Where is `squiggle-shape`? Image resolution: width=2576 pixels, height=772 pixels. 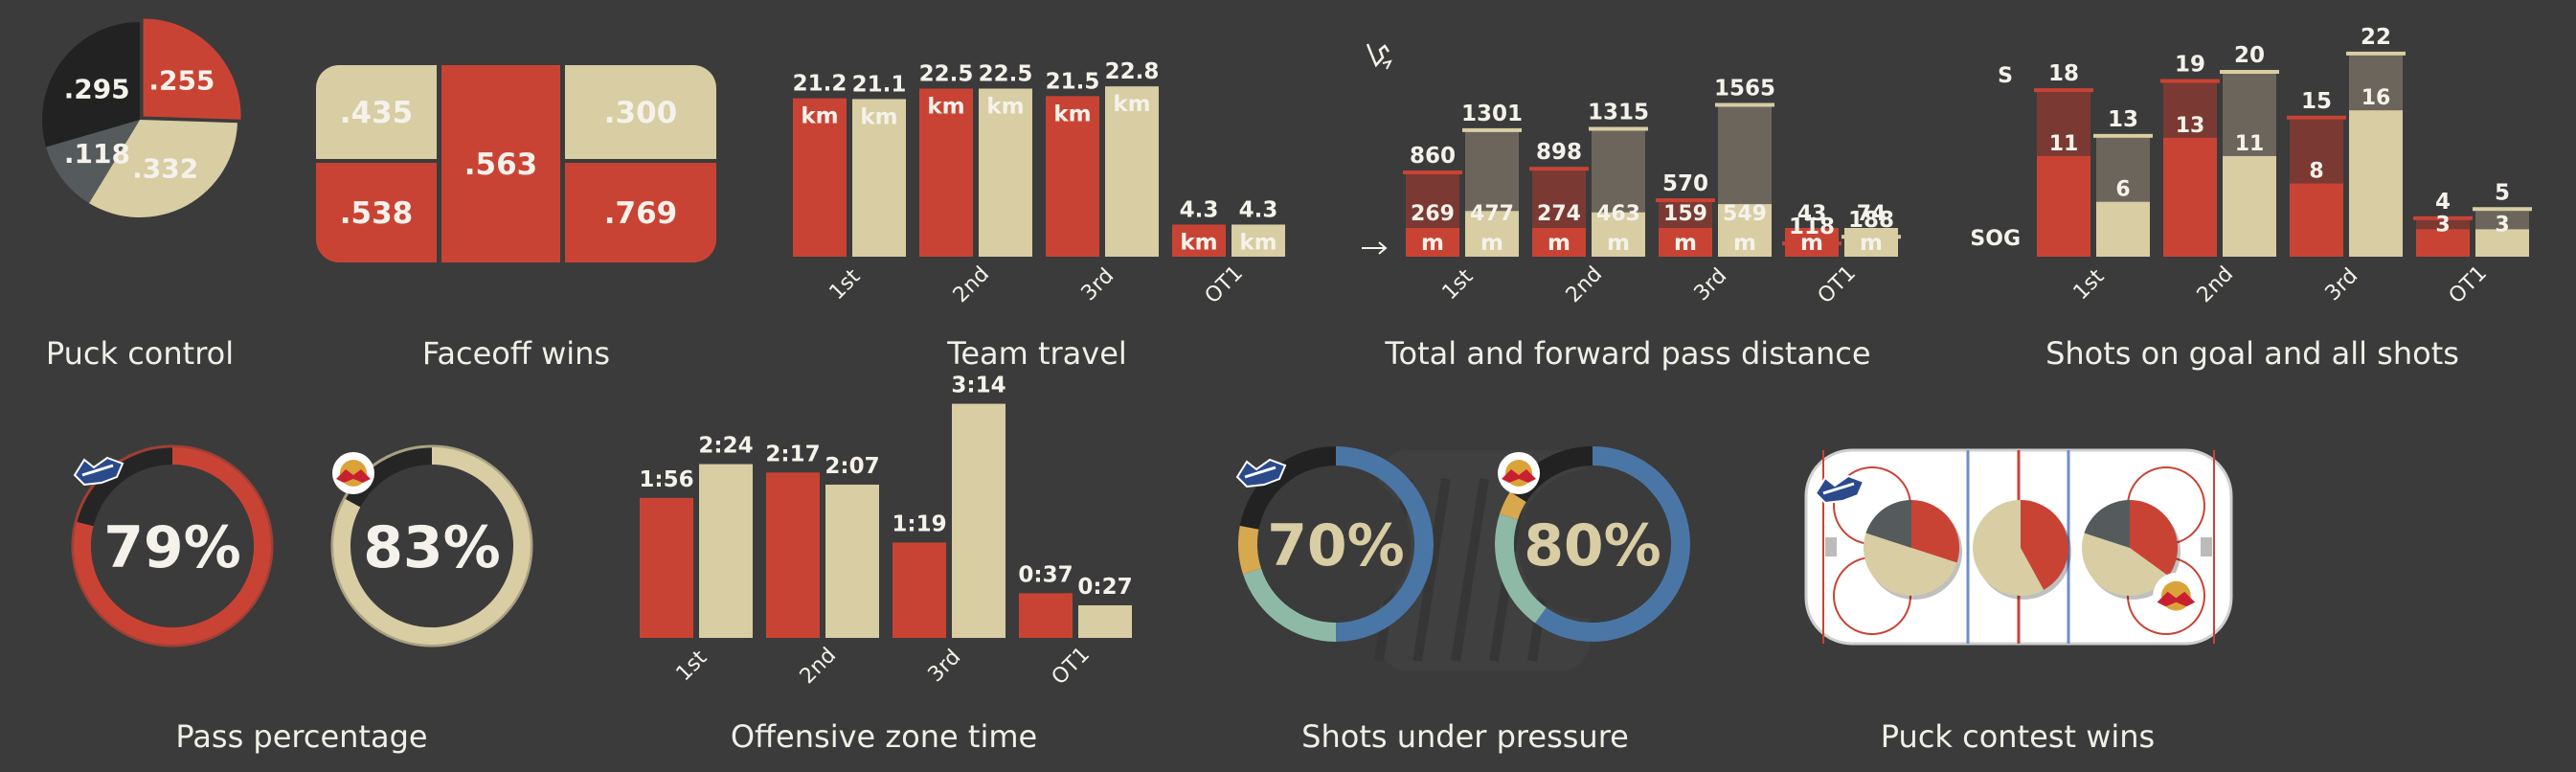 squiggle-shape is located at coordinates (1378, 55).